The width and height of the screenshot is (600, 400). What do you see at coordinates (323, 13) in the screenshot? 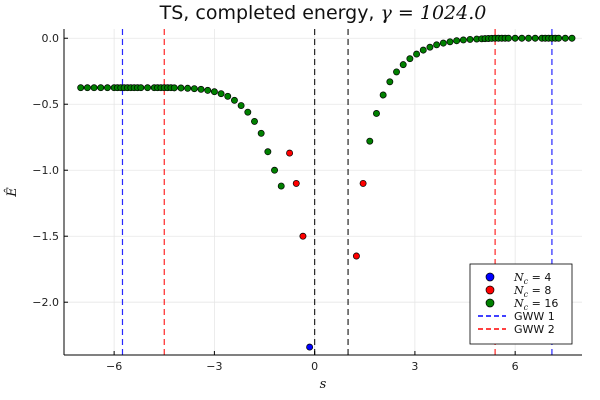
I see `chart-title: TS, completed energy, γ = 1024.0` at bounding box center [323, 13].